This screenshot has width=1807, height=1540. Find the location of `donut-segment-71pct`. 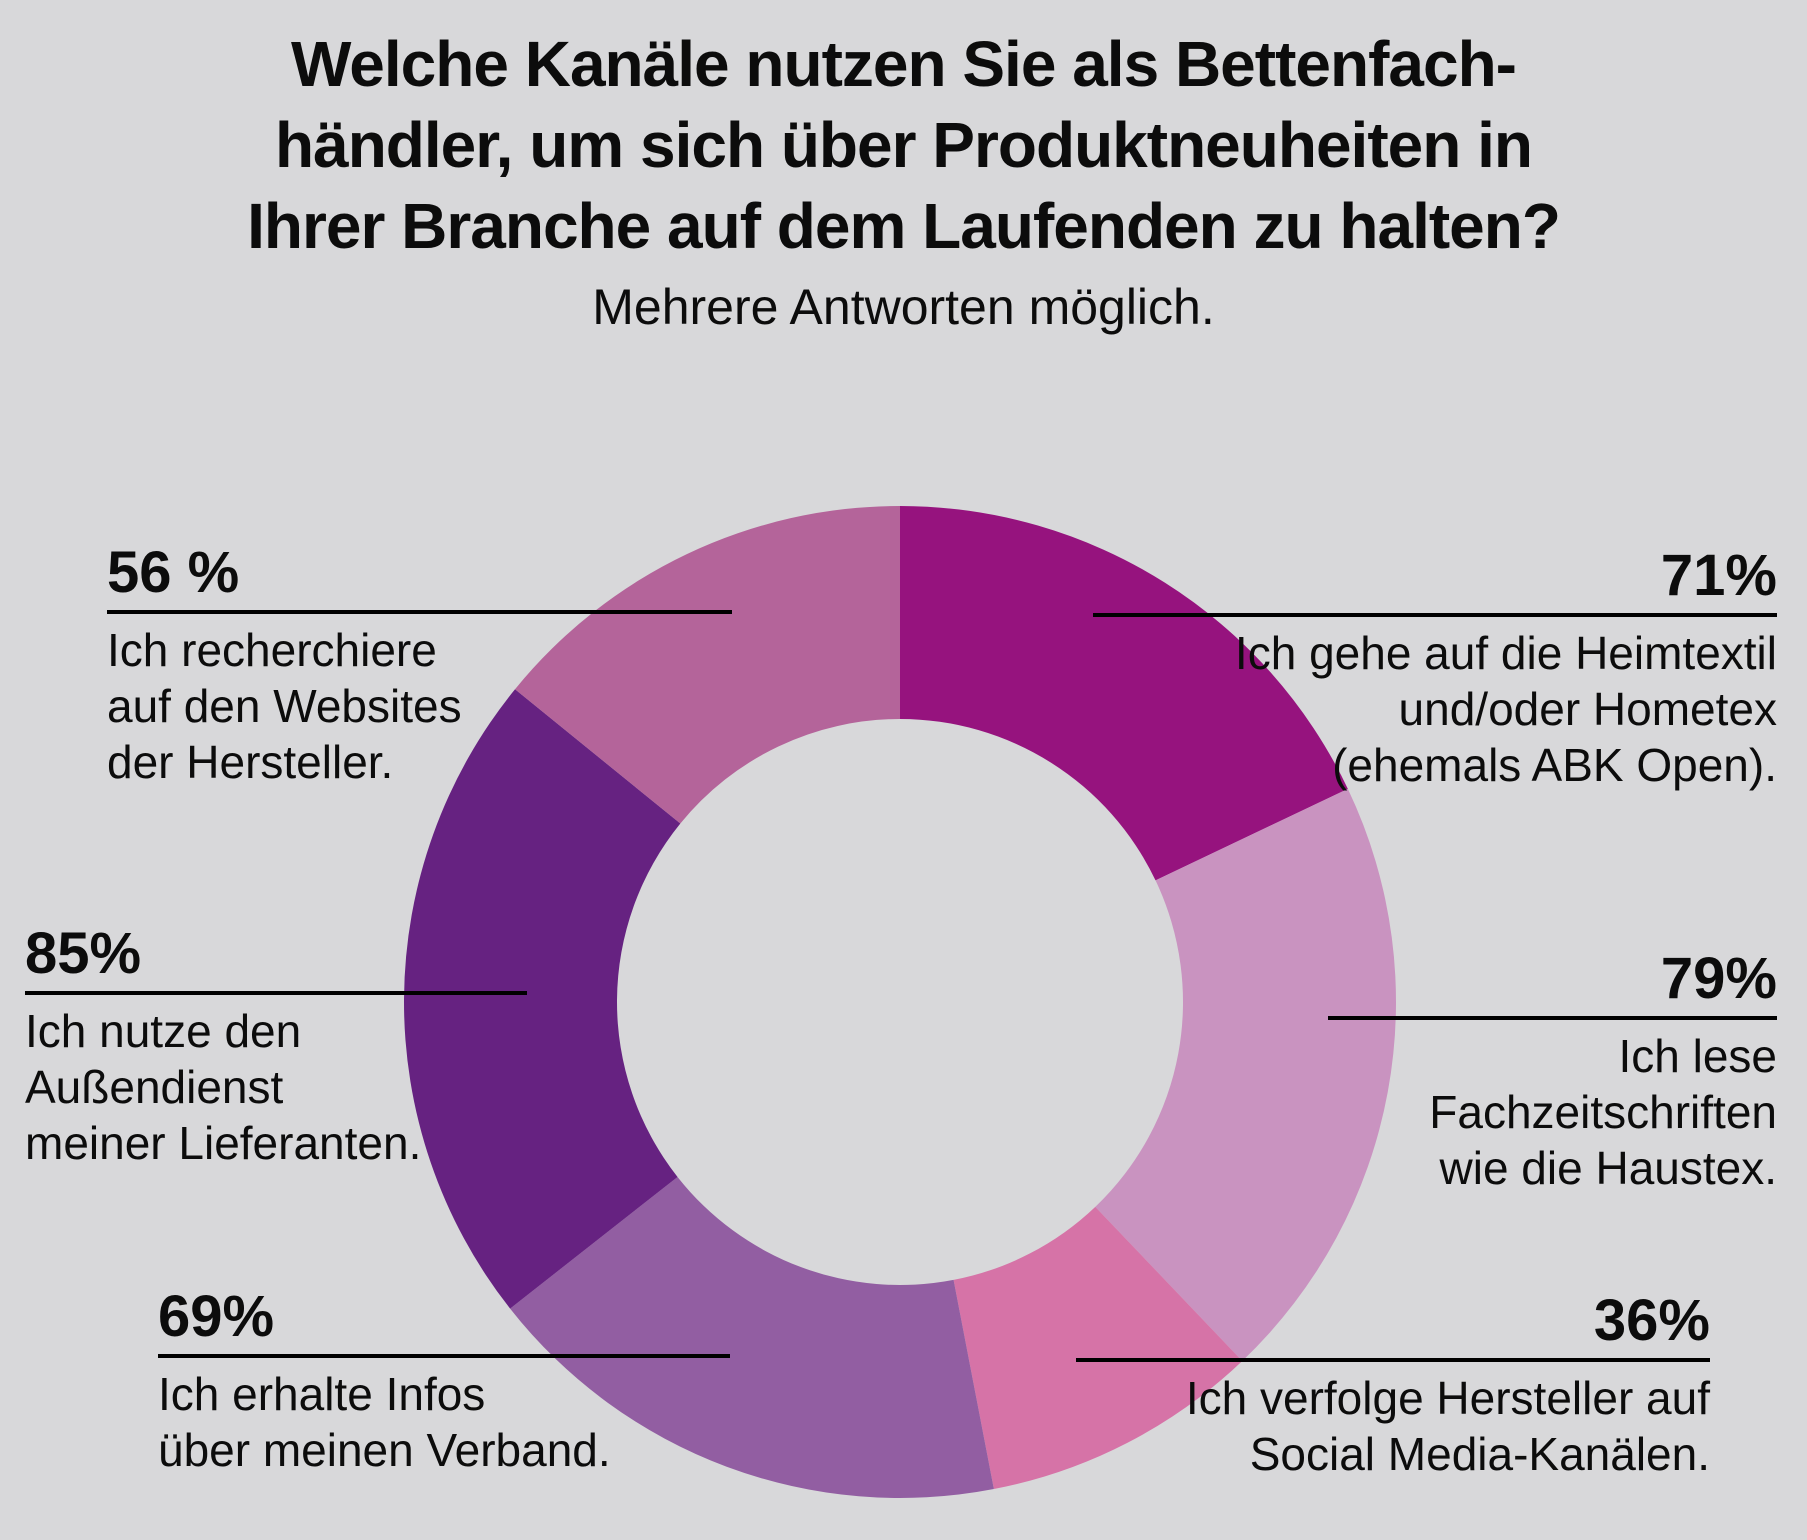

donut-segment-71pct is located at coordinates (1124, 693).